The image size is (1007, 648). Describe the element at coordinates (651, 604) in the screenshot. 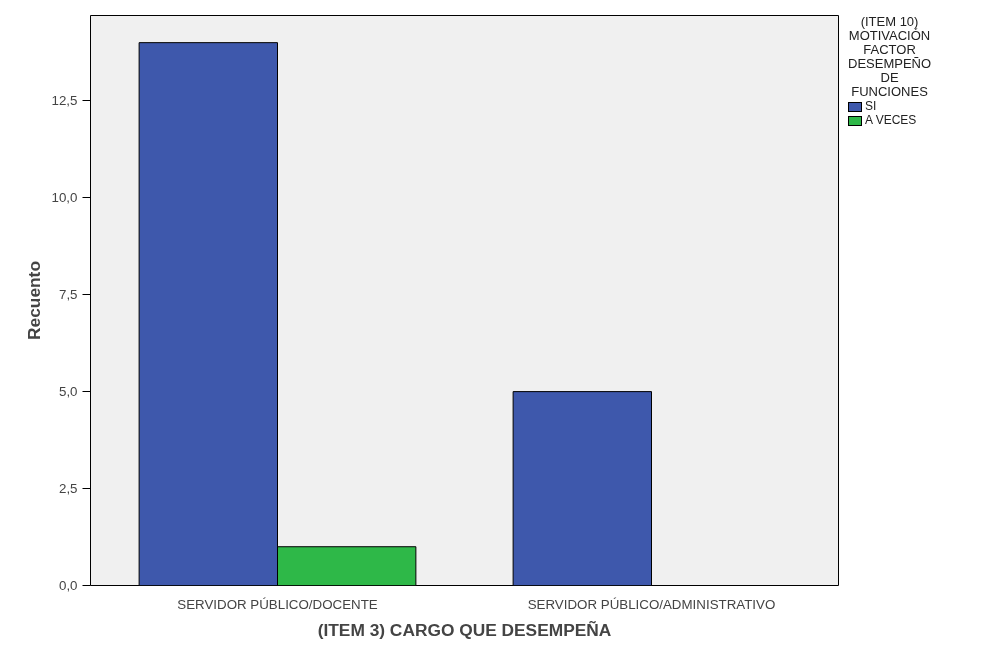

I see `x-tick-label: SERVIDOR PÚBLICO/ADMINISTRATIVO` at that location.